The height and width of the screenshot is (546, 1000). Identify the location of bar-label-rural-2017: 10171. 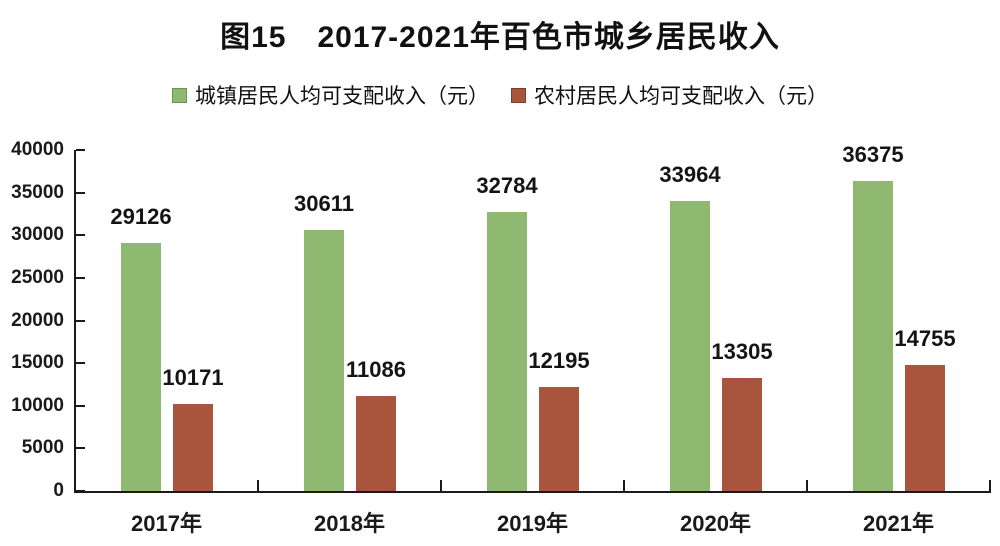
(193, 377).